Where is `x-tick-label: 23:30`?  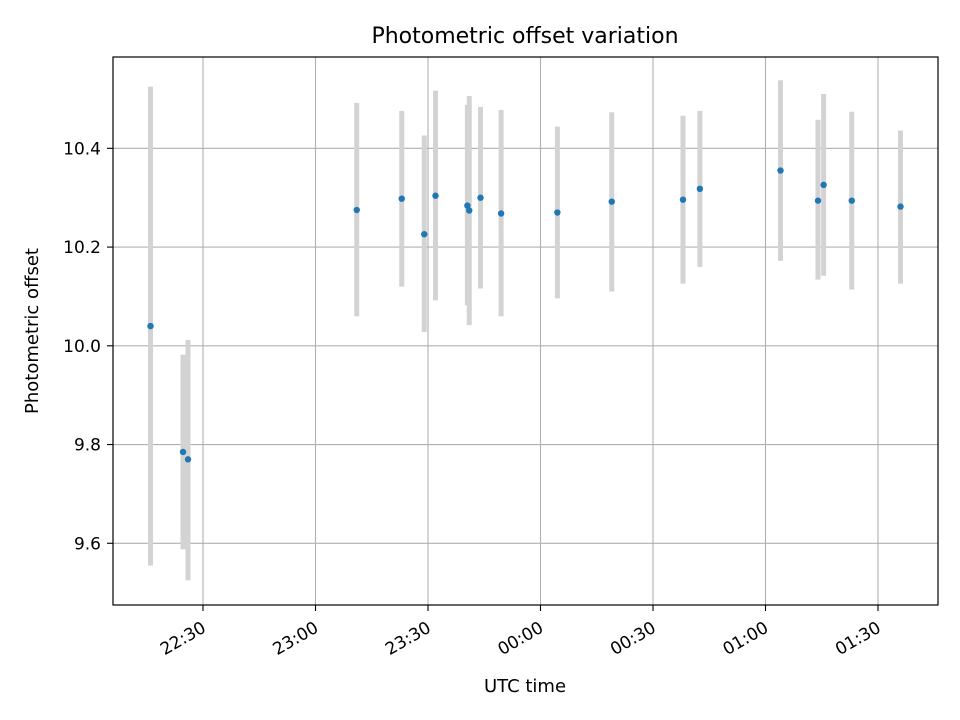
x-tick-label: 23:30 is located at coordinates (408, 639).